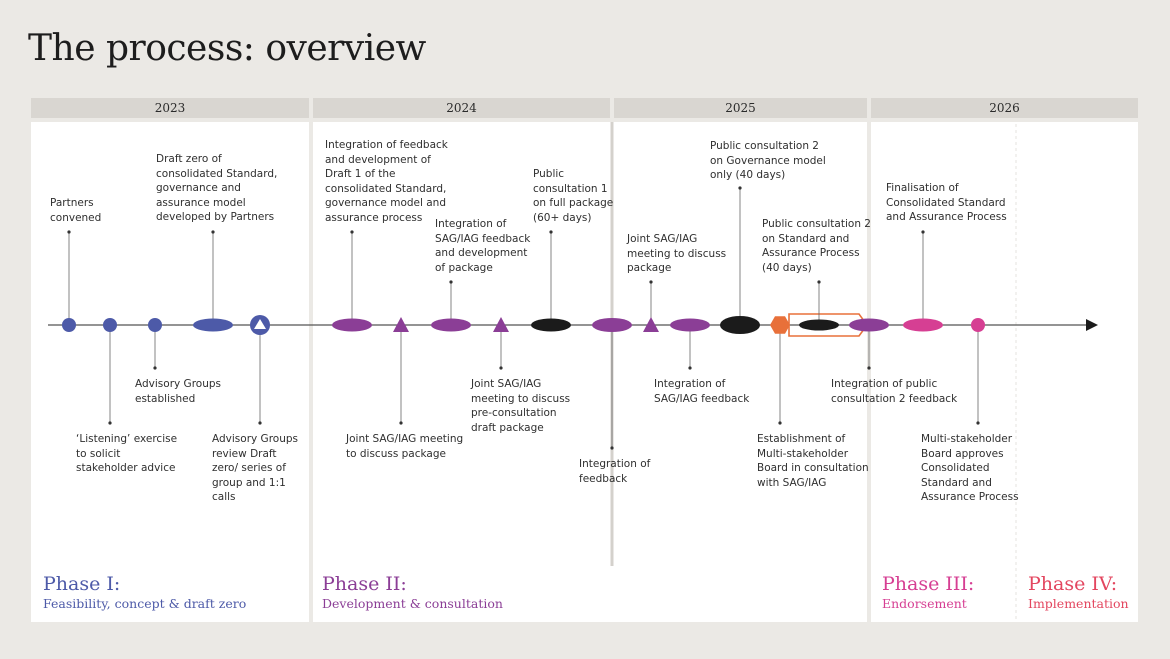 The image size is (1170, 659). What do you see at coordinates (819, 325) in the screenshot?
I see `milestone-16-ellipse-marker` at bounding box center [819, 325].